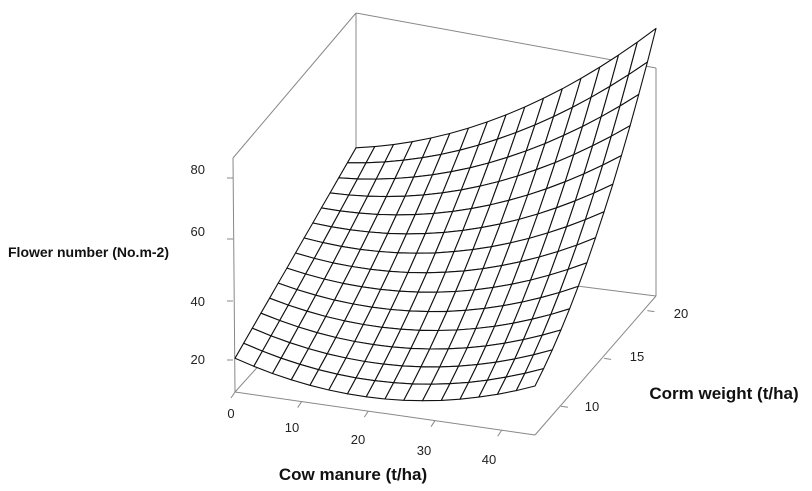 Image resolution: width=812 pixels, height=491 pixels. Describe the element at coordinates (294, 85) in the screenshot. I see `left-top-edge` at that location.